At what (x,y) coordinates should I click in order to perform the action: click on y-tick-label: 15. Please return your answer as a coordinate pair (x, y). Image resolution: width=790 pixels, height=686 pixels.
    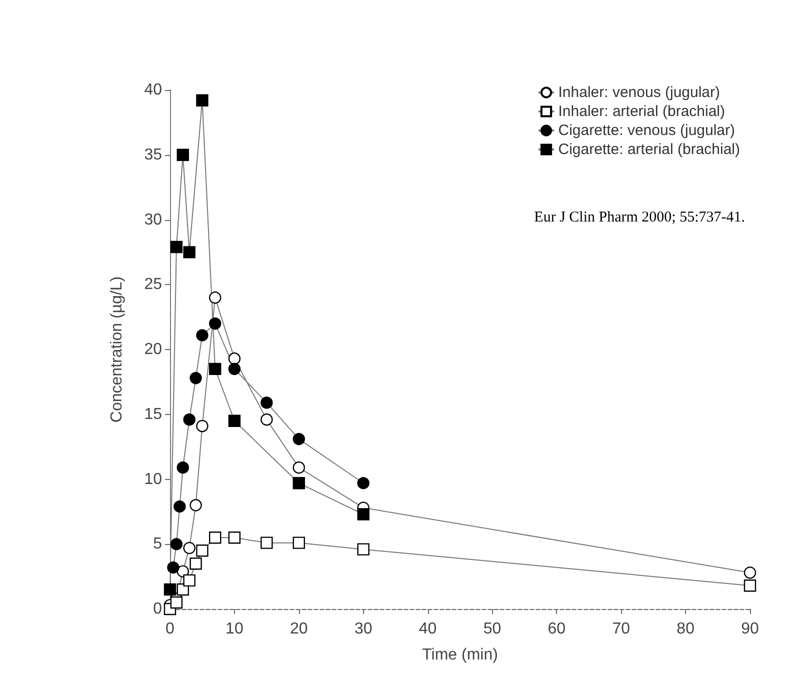
    Looking at the image, I should click on (153, 414).